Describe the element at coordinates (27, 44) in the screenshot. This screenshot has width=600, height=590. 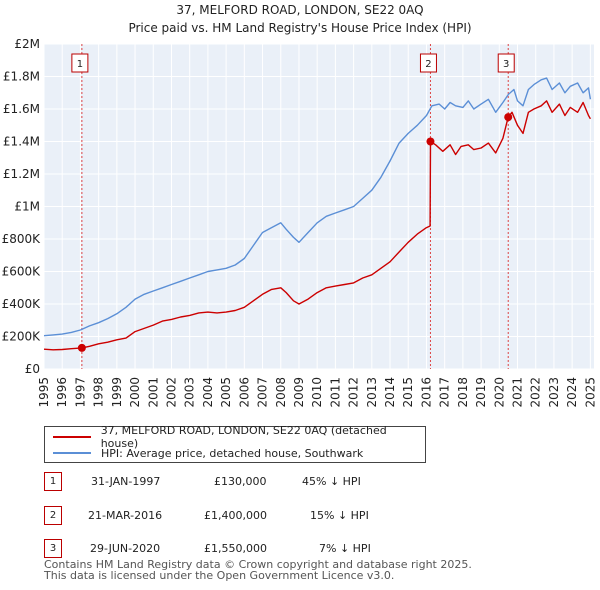
I see `y-tick-label: £2M` at that location.